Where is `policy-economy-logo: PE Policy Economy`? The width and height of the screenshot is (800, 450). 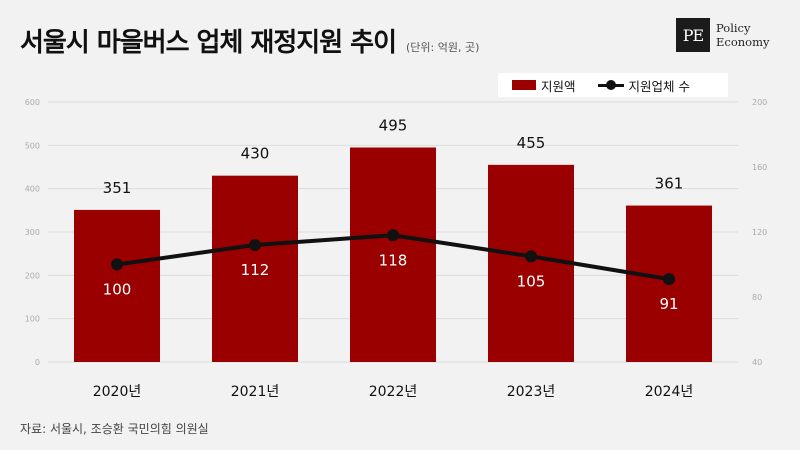 policy-economy-logo: PE Policy Economy is located at coordinates (723, 35).